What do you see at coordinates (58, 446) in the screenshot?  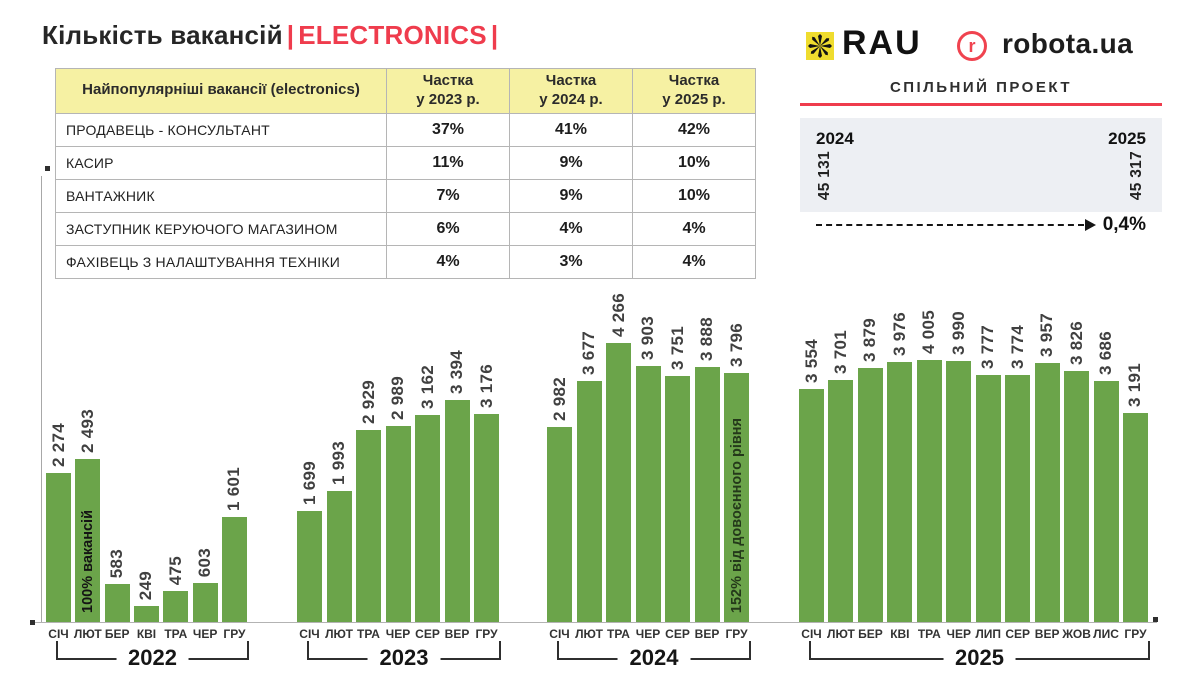 I see `bar-column: 2 274 СІЧ` at bounding box center [58, 446].